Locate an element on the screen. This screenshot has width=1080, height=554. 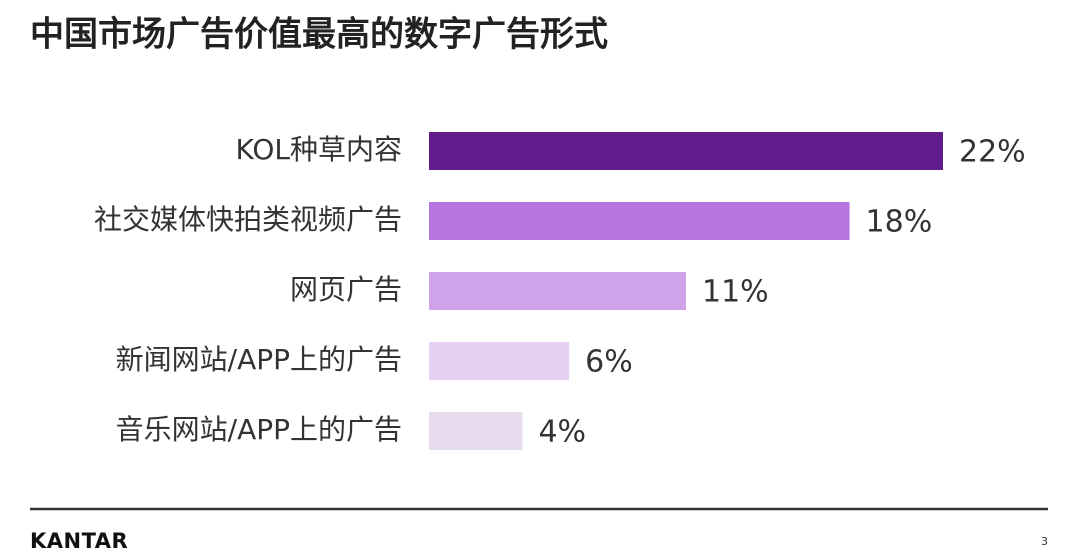
value-label: 6% is located at coordinates (609, 362).